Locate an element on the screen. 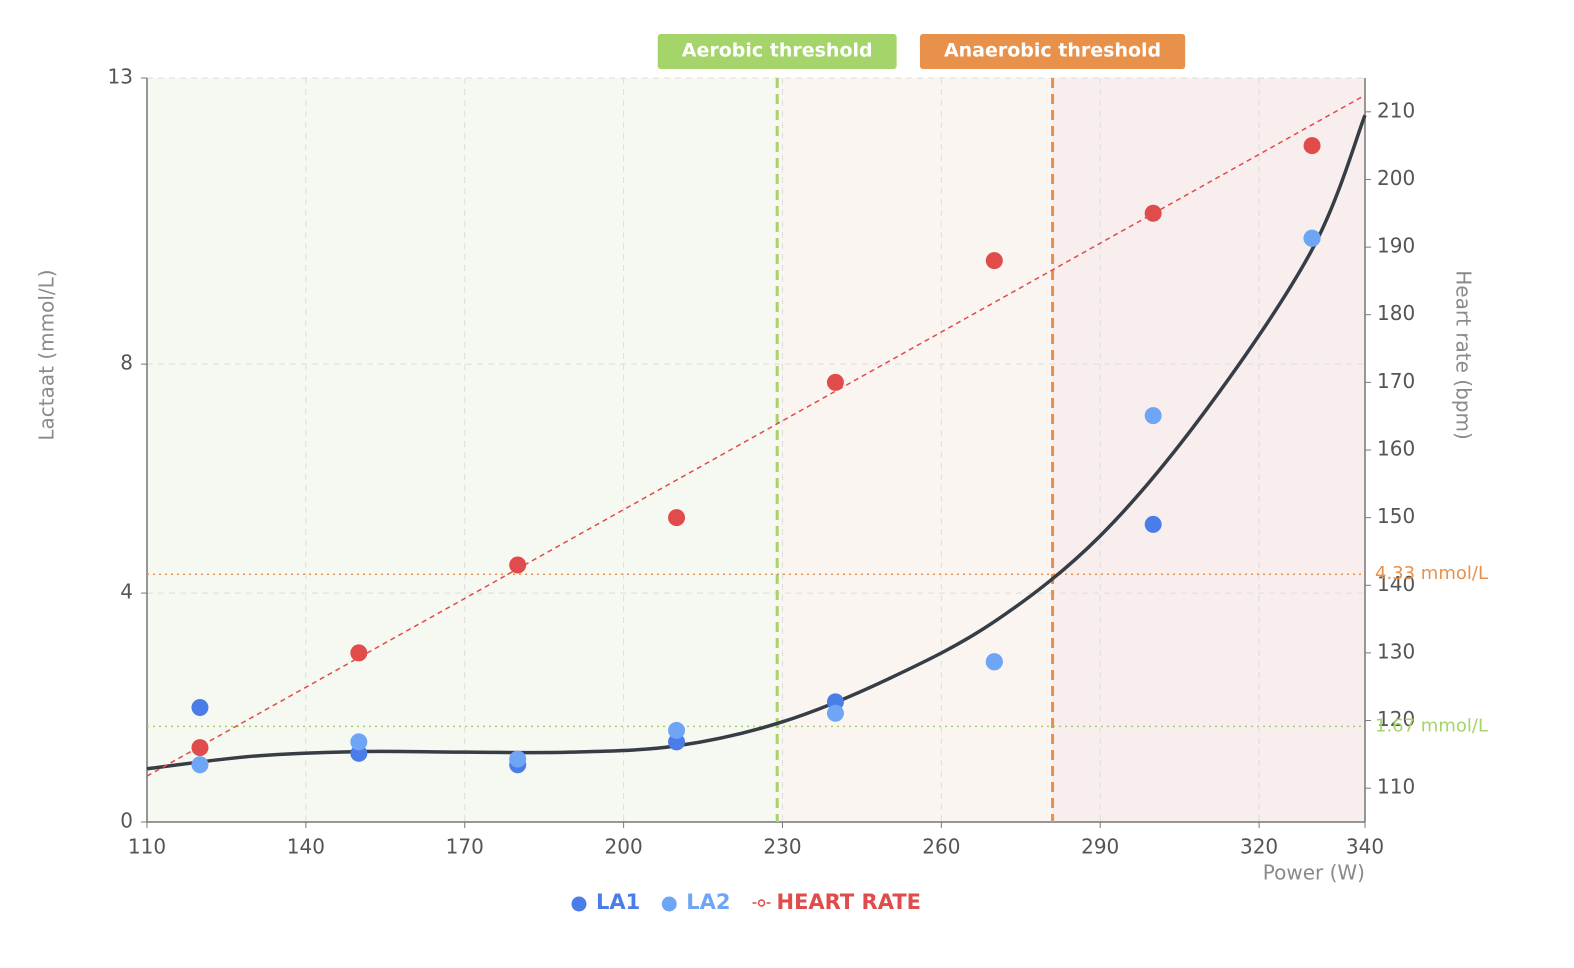  y-tick-label: 13 is located at coordinates (120, 77).